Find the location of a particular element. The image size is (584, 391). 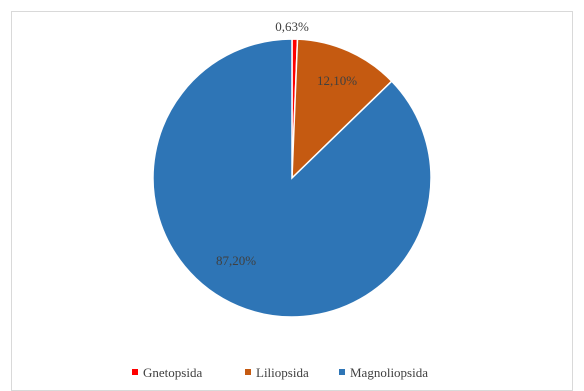

legend-swatch-liliopsida is located at coordinates (248, 372).